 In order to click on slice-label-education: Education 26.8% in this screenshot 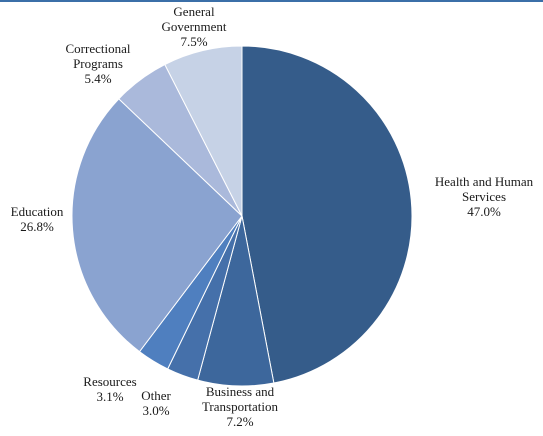, I will do `click(37, 219)`.